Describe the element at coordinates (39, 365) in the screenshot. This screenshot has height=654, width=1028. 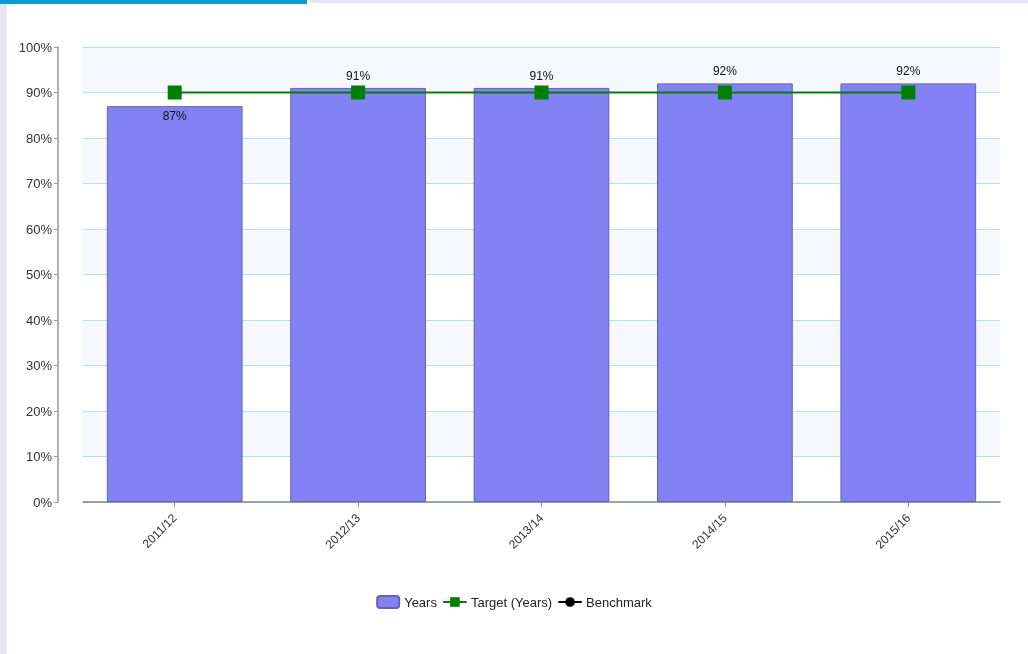
I see `y-tick-label: 30%` at that location.